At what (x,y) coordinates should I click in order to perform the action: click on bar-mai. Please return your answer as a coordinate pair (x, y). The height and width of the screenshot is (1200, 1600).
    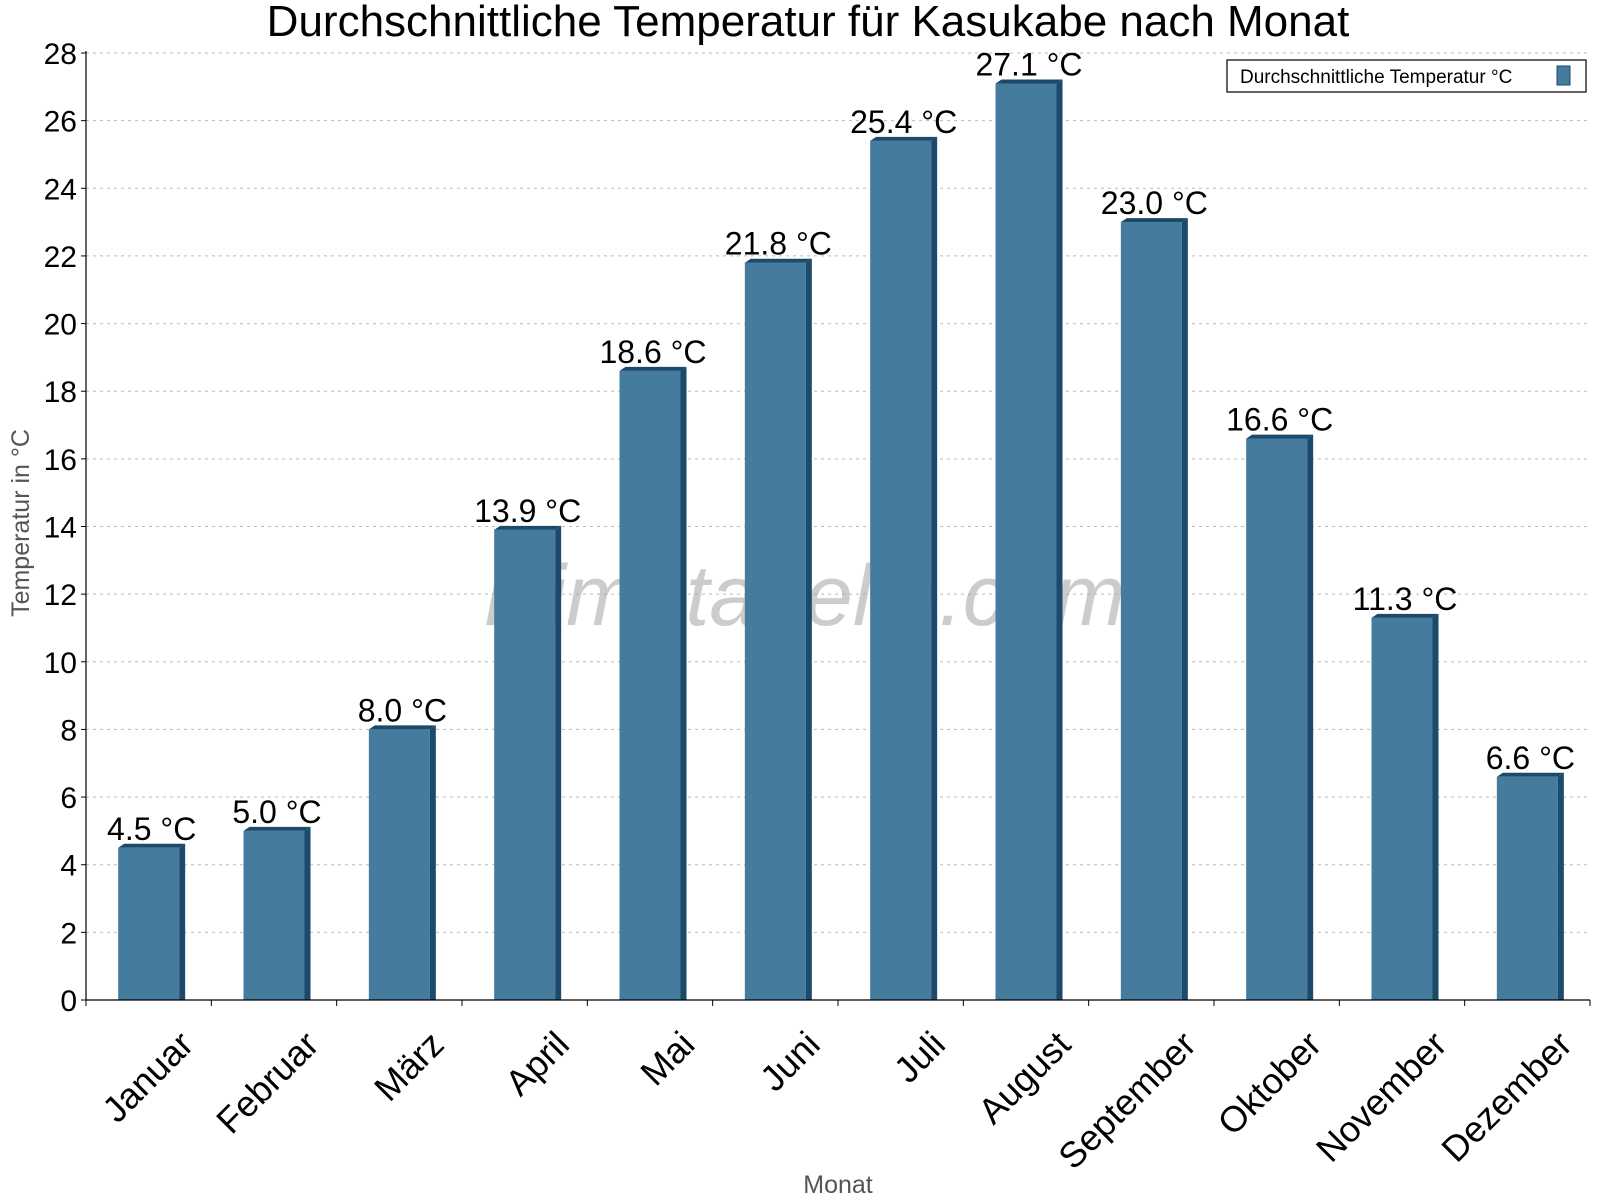
    Looking at the image, I should click on (653, 683).